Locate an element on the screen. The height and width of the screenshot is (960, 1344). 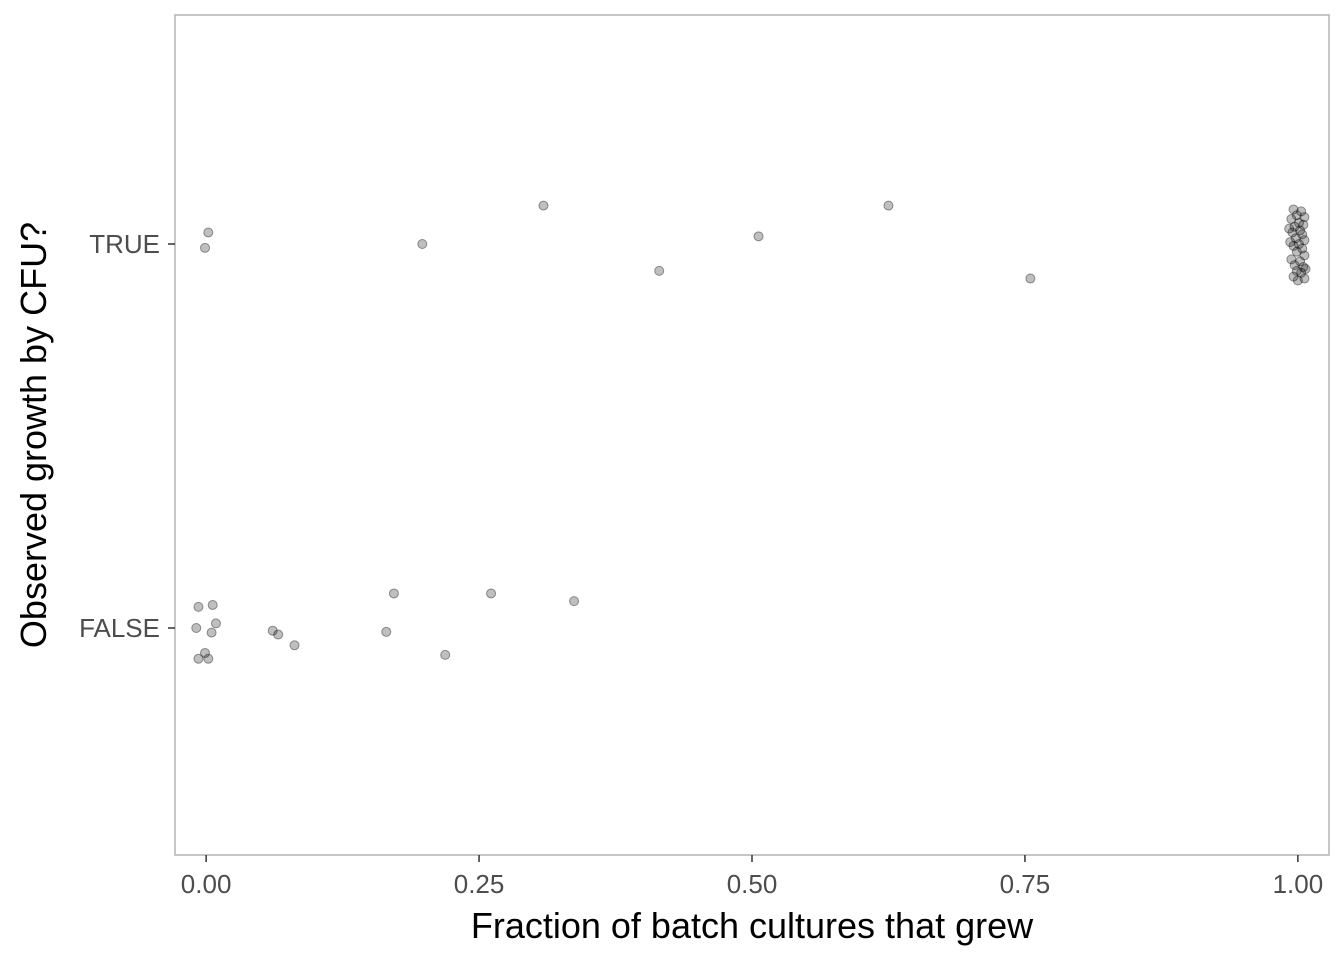
y-axis-title: Observed growth by CFU? is located at coordinates (33, 435).